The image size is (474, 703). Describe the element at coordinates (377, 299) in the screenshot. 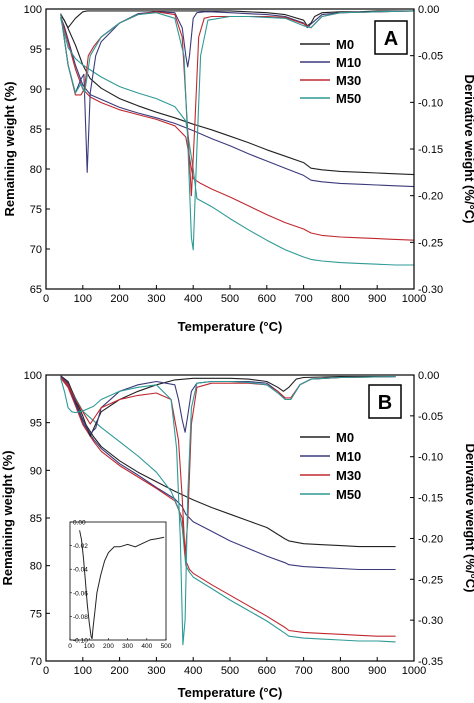

I see `panel-a-x-tick-label: 900` at that location.